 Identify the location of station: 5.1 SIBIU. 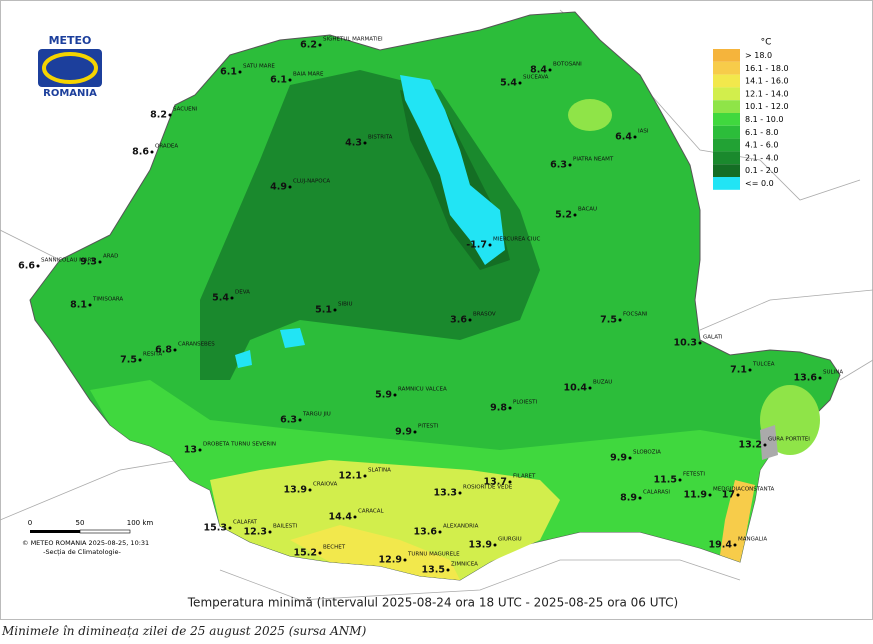
(333, 309).